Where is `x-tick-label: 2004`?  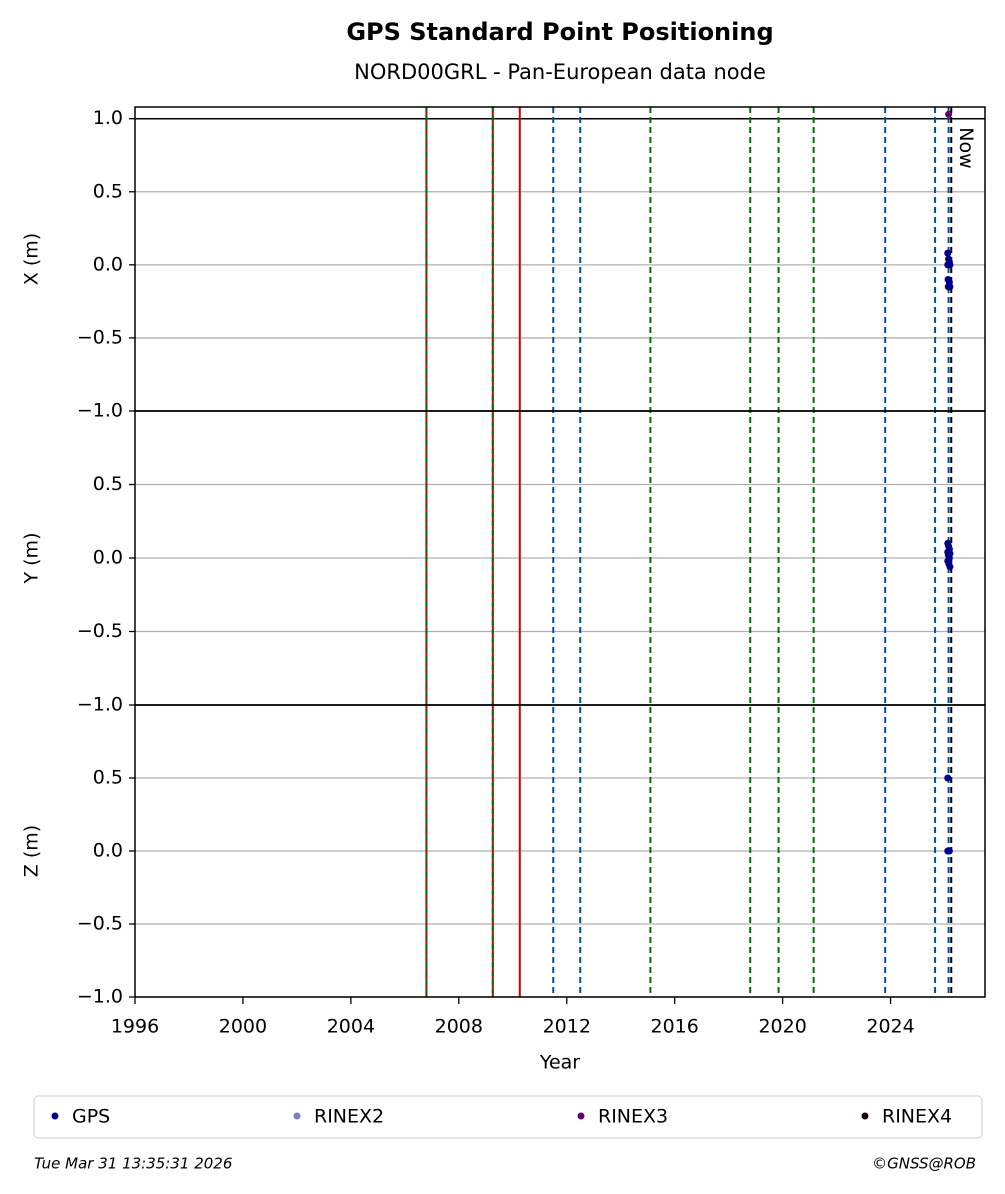
x-tick-label: 2004 is located at coordinates (351, 1027).